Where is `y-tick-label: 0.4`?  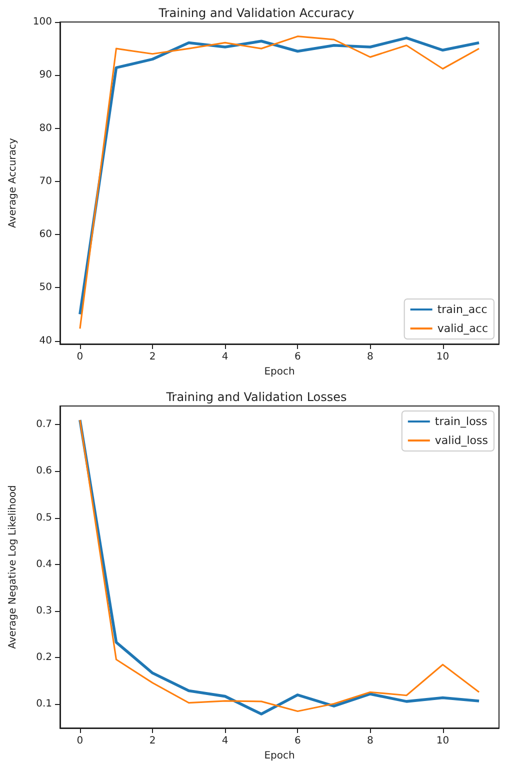
y-tick-label: 0.4 is located at coordinates (44, 564).